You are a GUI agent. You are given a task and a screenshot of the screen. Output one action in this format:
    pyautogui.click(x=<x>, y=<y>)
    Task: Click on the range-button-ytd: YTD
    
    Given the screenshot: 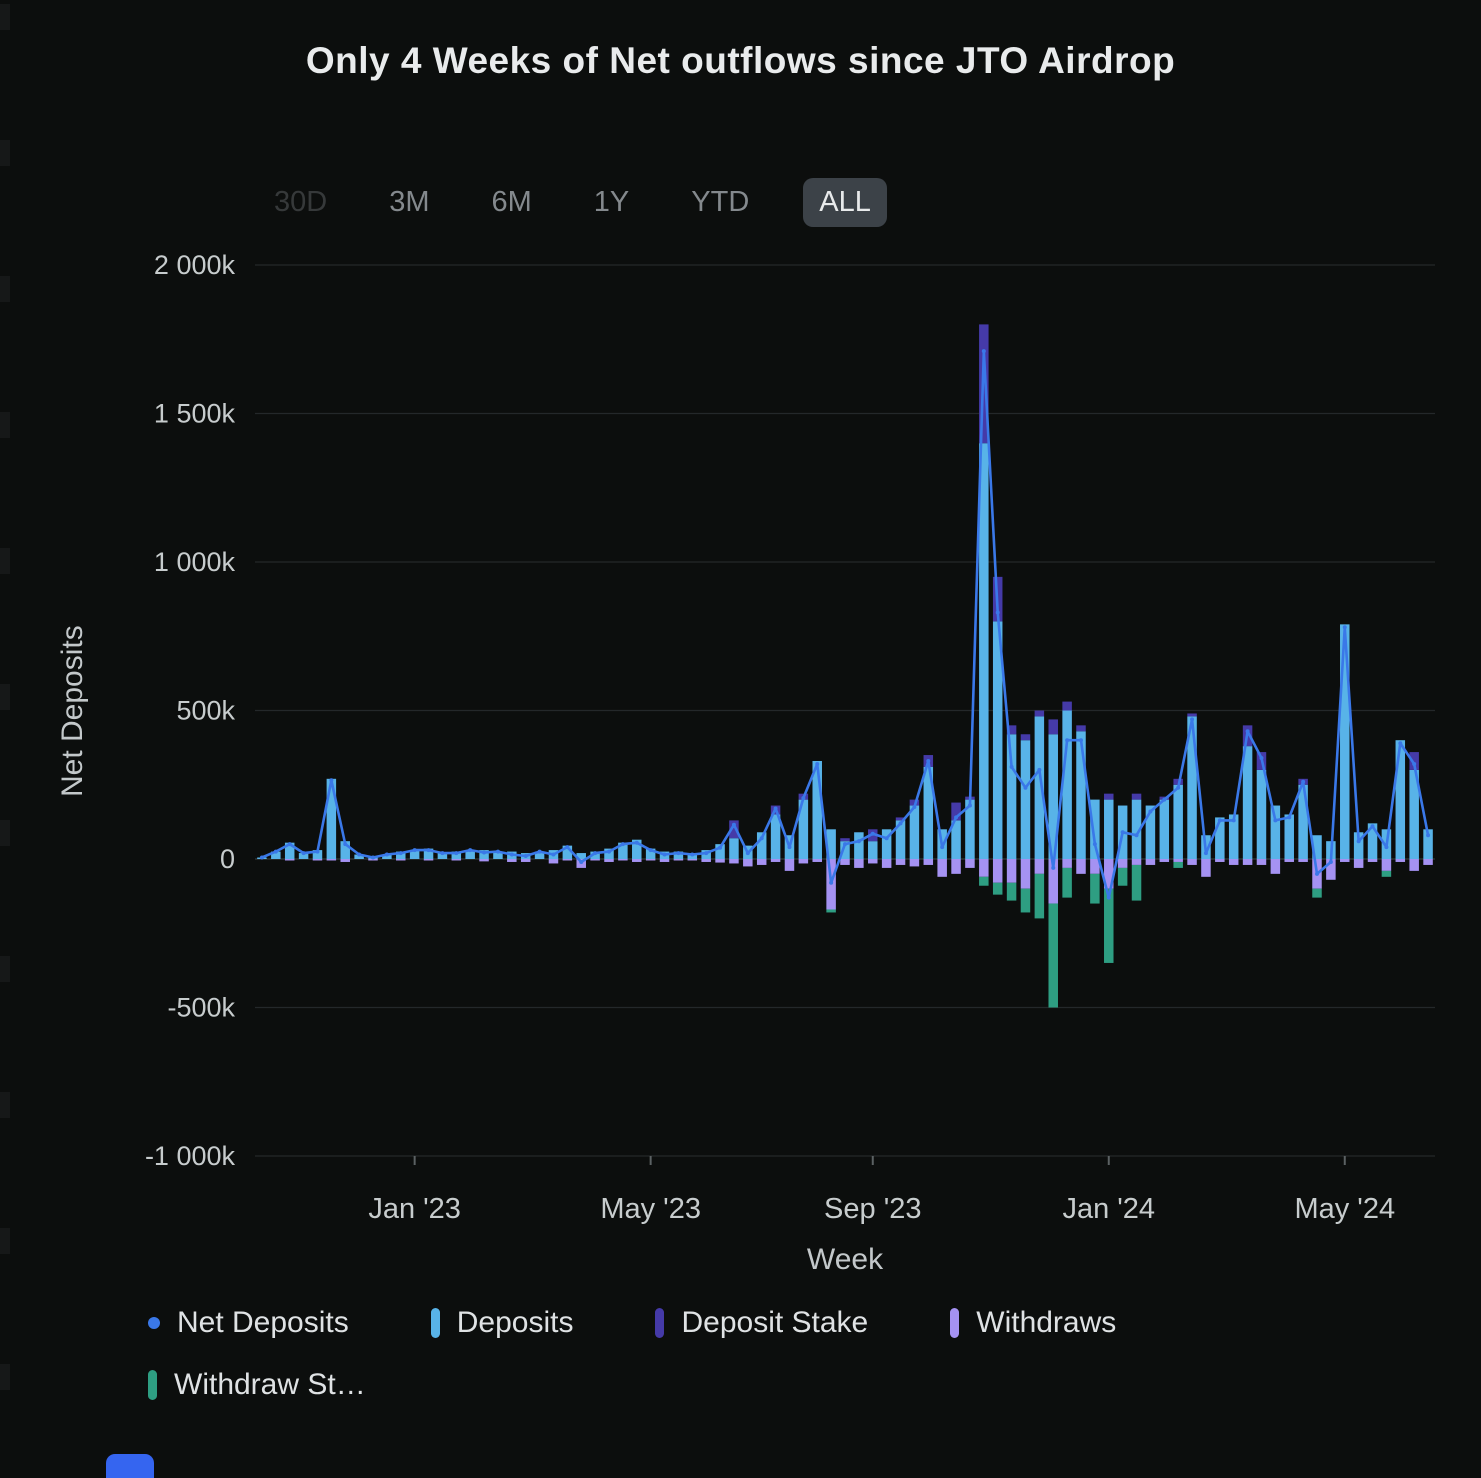 What is the action you would take?
    pyautogui.click(x=720, y=202)
    